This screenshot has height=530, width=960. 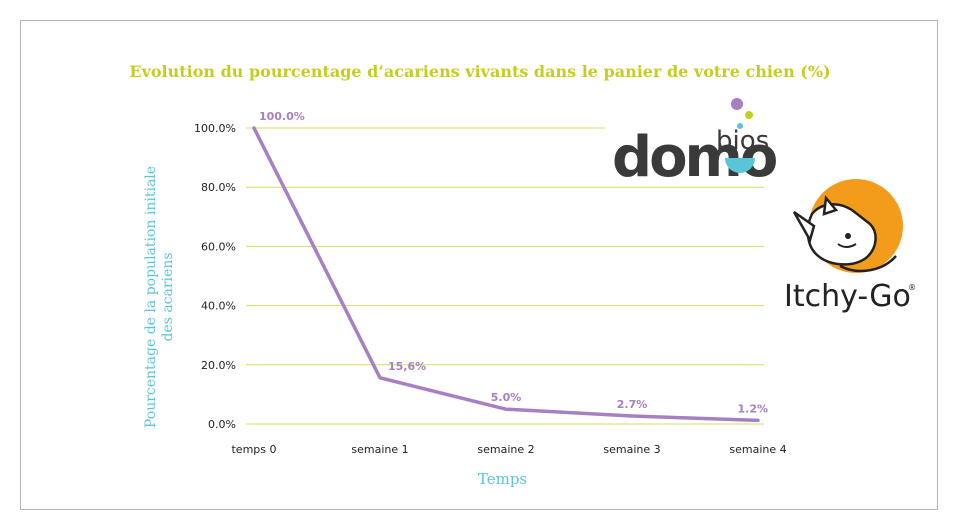 I want to click on logo-domo-text: domo, so click(x=694, y=152).